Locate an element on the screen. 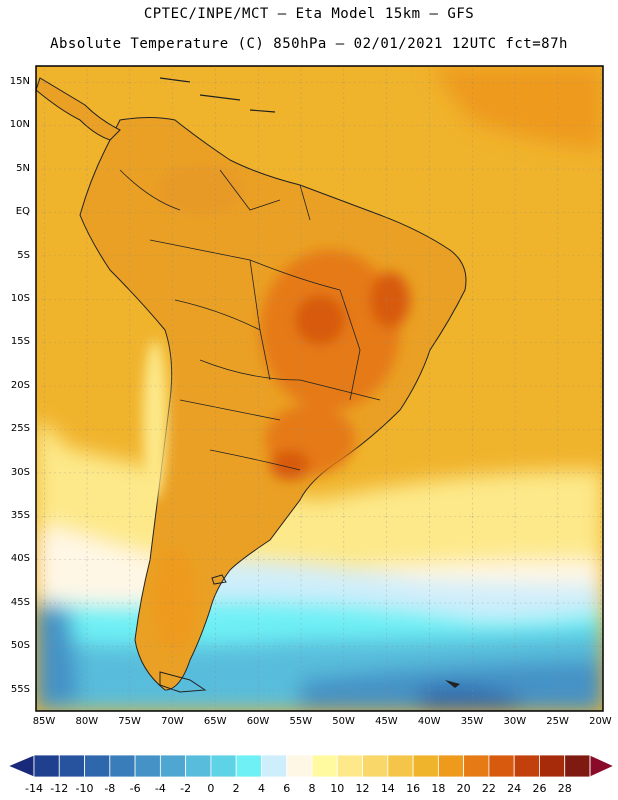  lon-tick-label: 65W is located at coordinates (215, 721).